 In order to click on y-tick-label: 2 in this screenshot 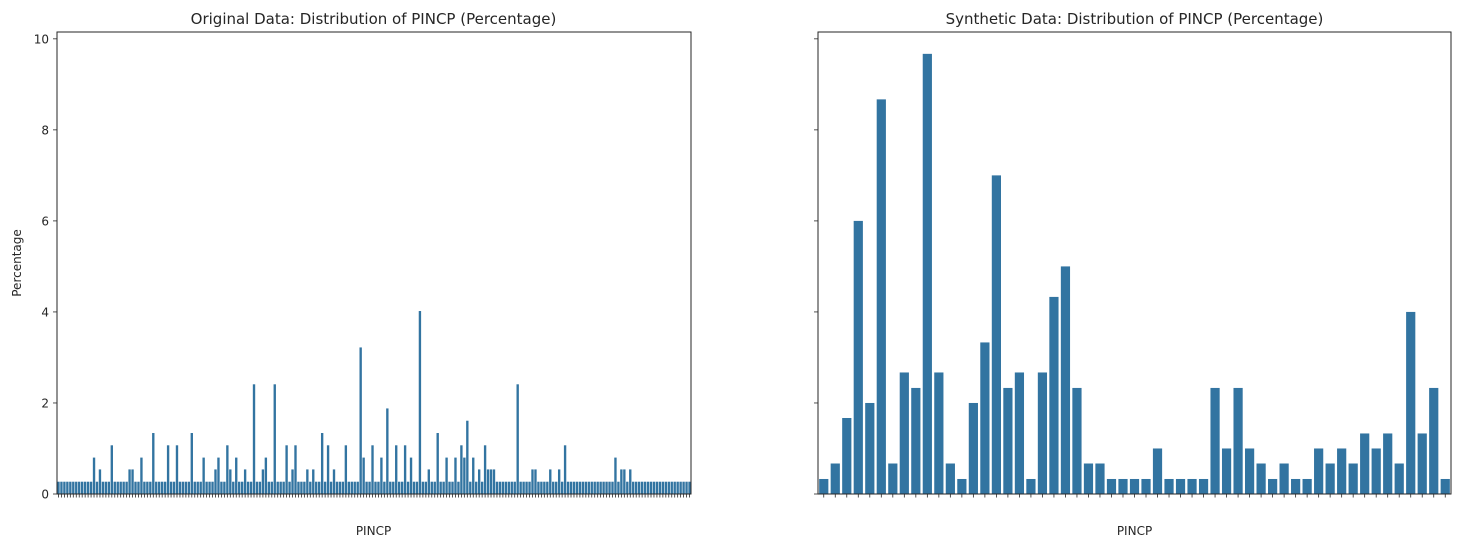, I will do `click(45, 403)`.